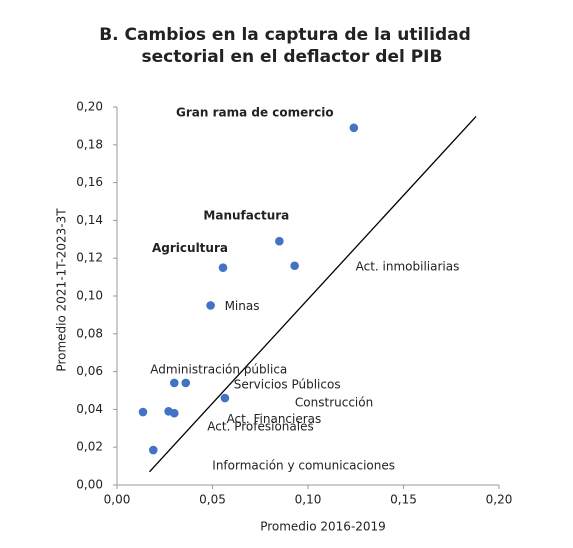 Image resolution: width=573 pixels, height=548 pixels. I want to click on x-tick-label: 0,15, so click(403, 500).